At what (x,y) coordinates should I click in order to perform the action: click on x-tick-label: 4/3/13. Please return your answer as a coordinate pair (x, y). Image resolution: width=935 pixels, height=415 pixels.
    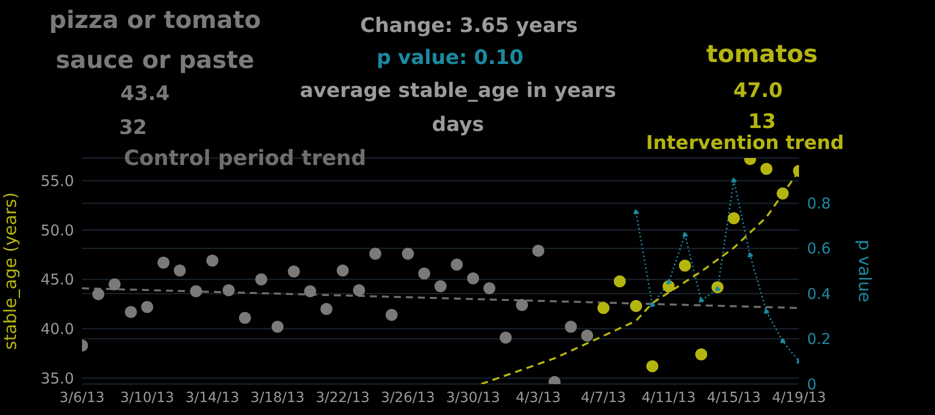
    Looking at the image, I should click on (538, 398).